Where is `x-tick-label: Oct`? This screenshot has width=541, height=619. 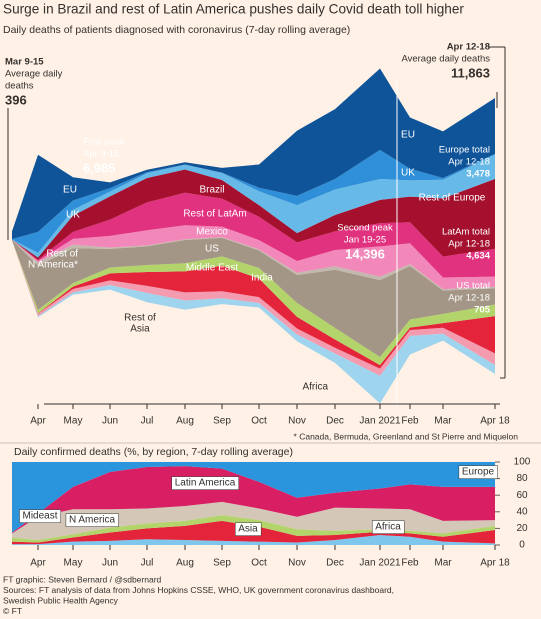 x-tick-label: Oct is located at coordinates (259, 421).